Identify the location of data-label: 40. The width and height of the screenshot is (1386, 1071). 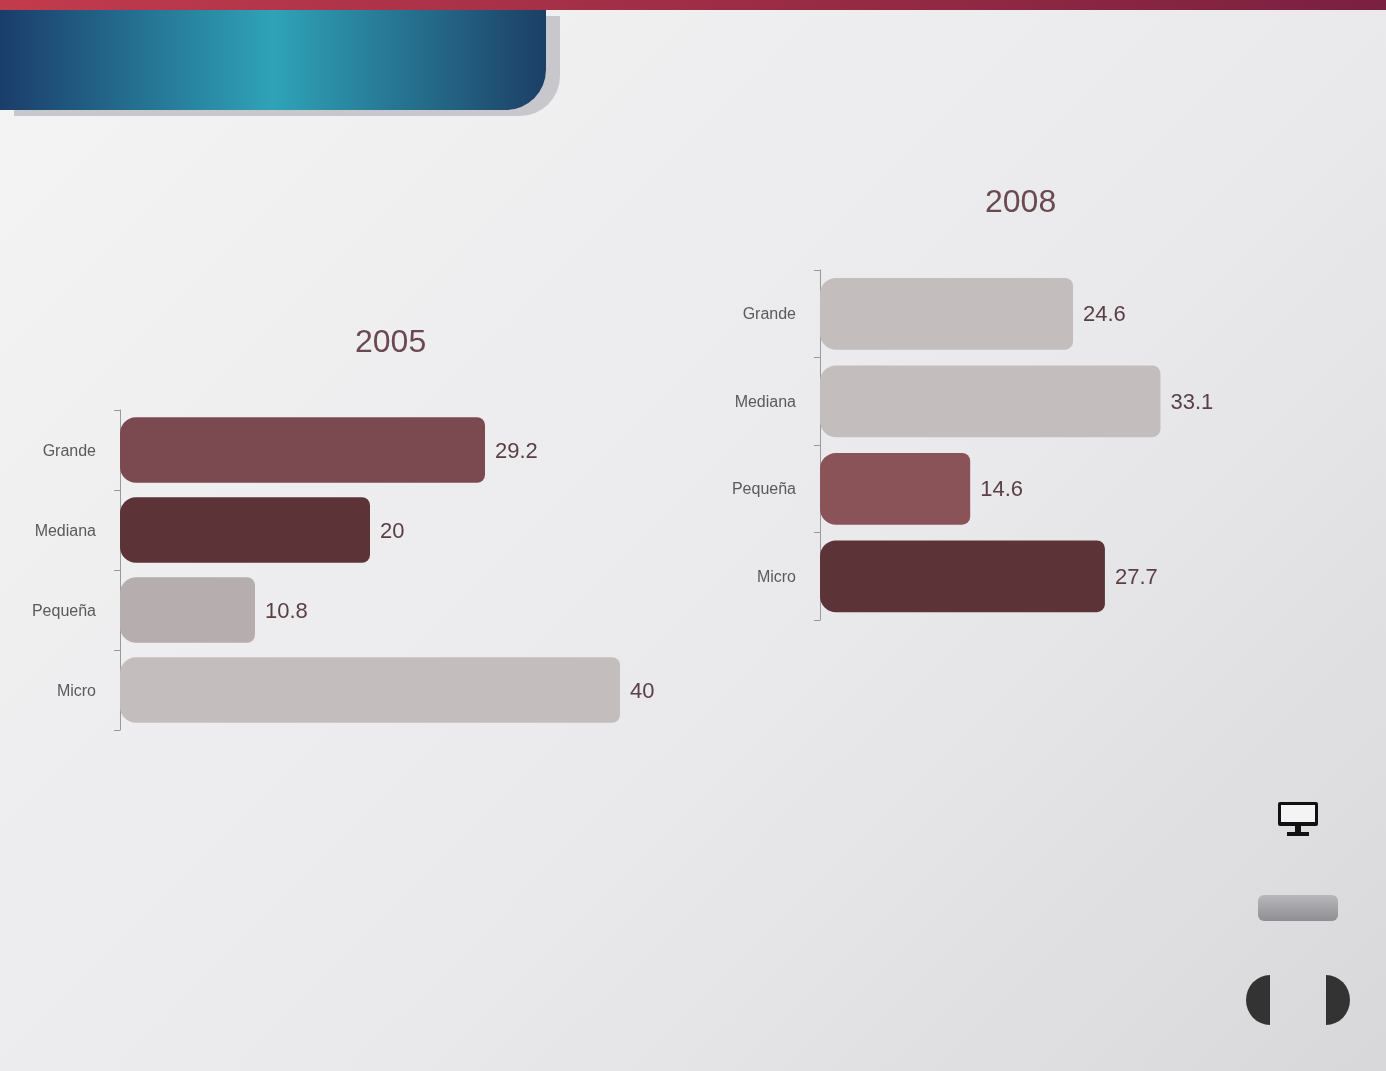
(642, 690).